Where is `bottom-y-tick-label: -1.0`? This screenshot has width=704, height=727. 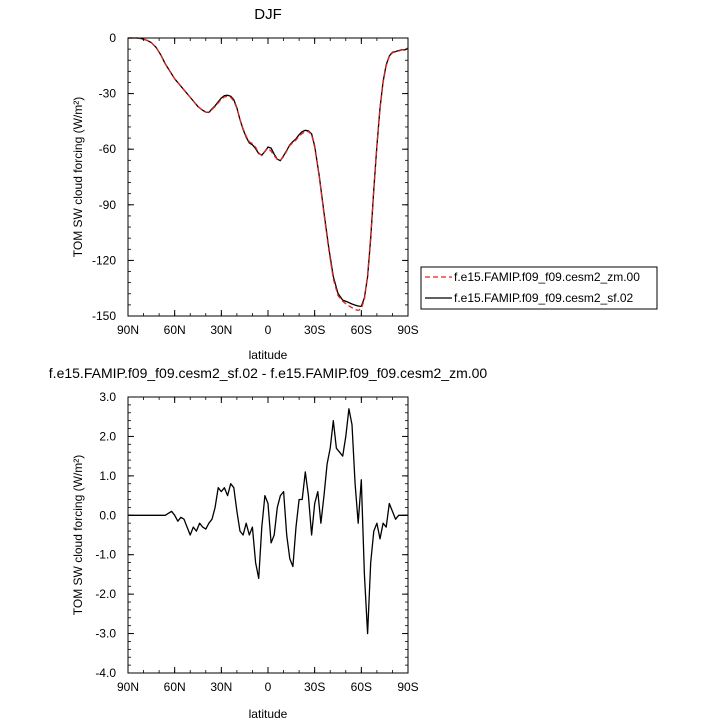 bottom-y-tick-label: -1.0 is located at coordinates (105, 555).